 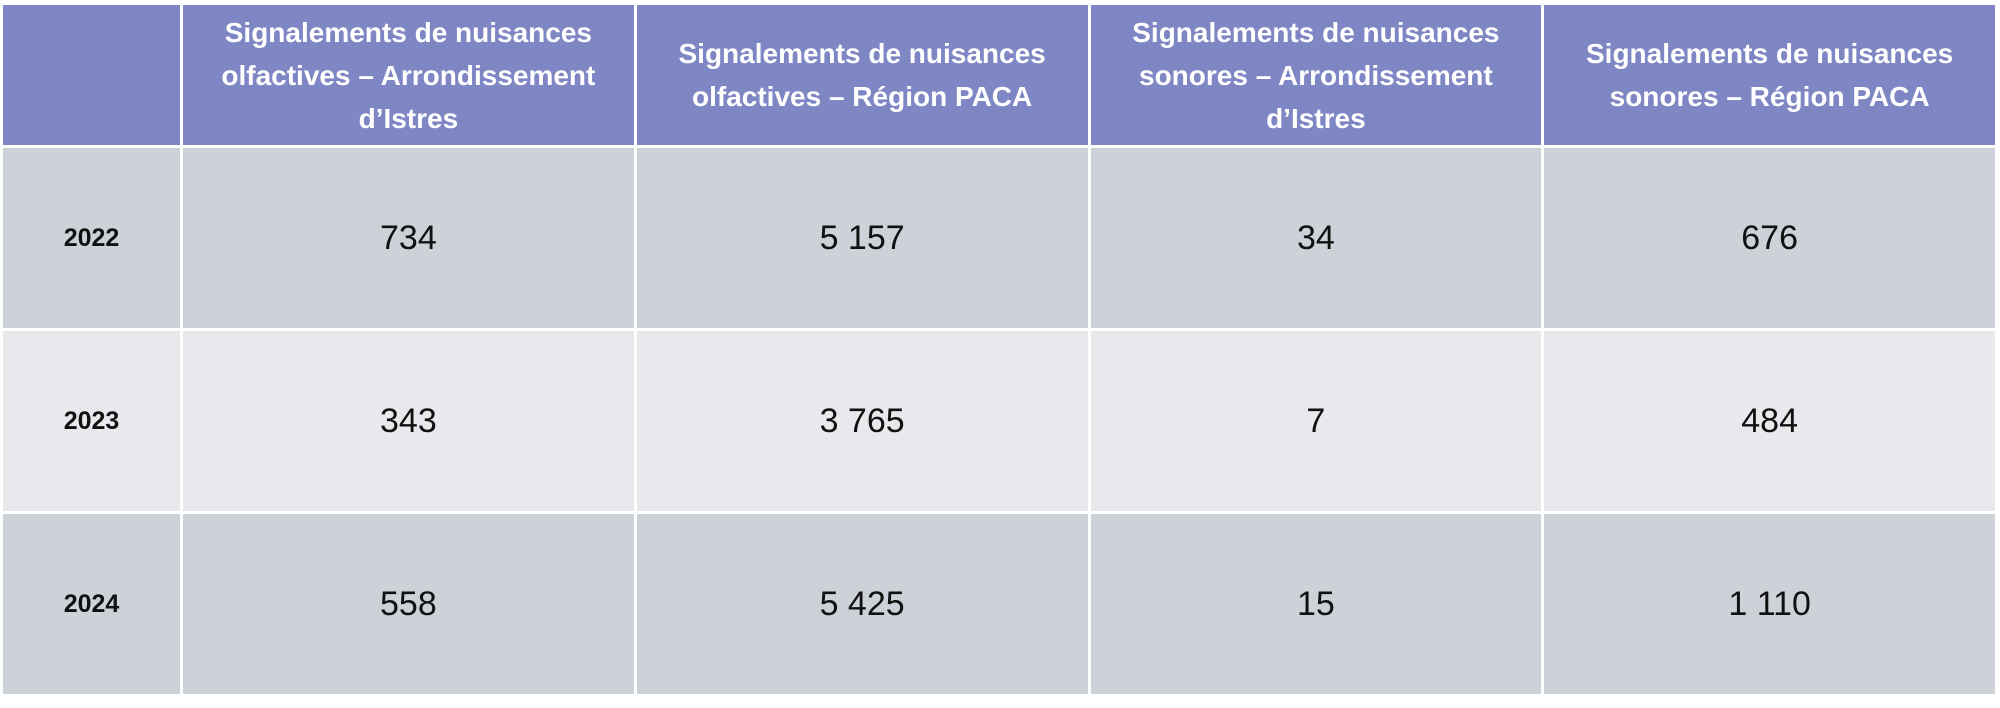 I want to click on table-cell: 1 110, so click(x=1769, y=604).